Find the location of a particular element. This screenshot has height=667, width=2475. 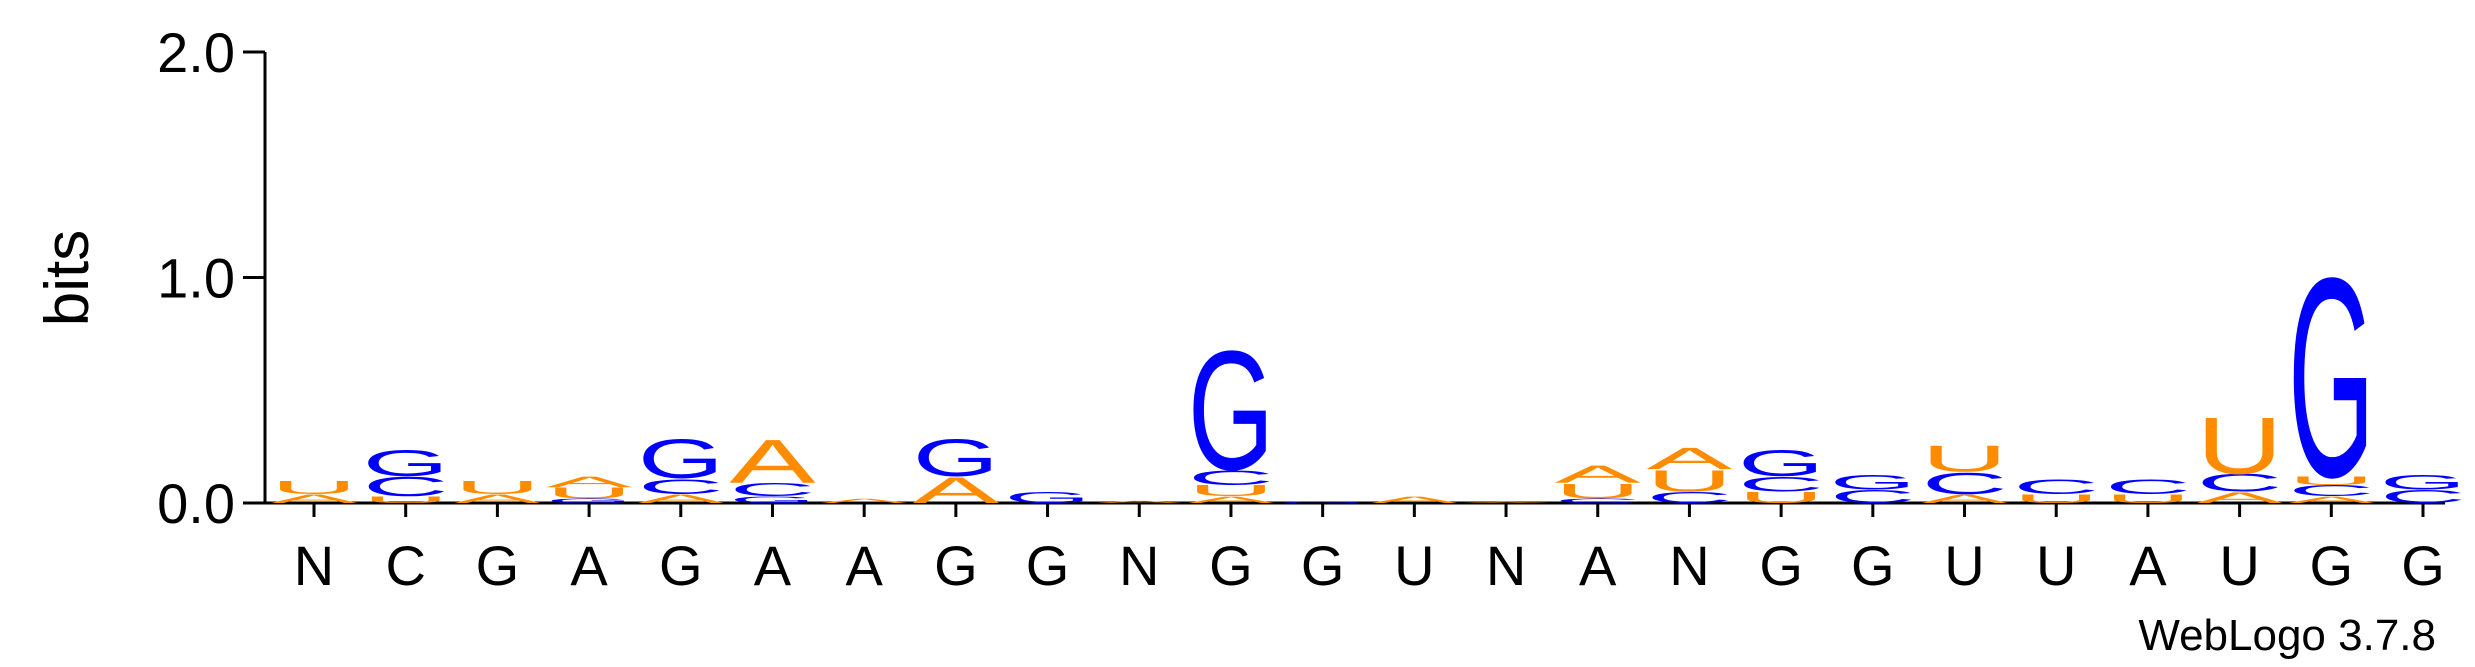

y-tick-label: 2.0 is located at coordinates (196, 52).